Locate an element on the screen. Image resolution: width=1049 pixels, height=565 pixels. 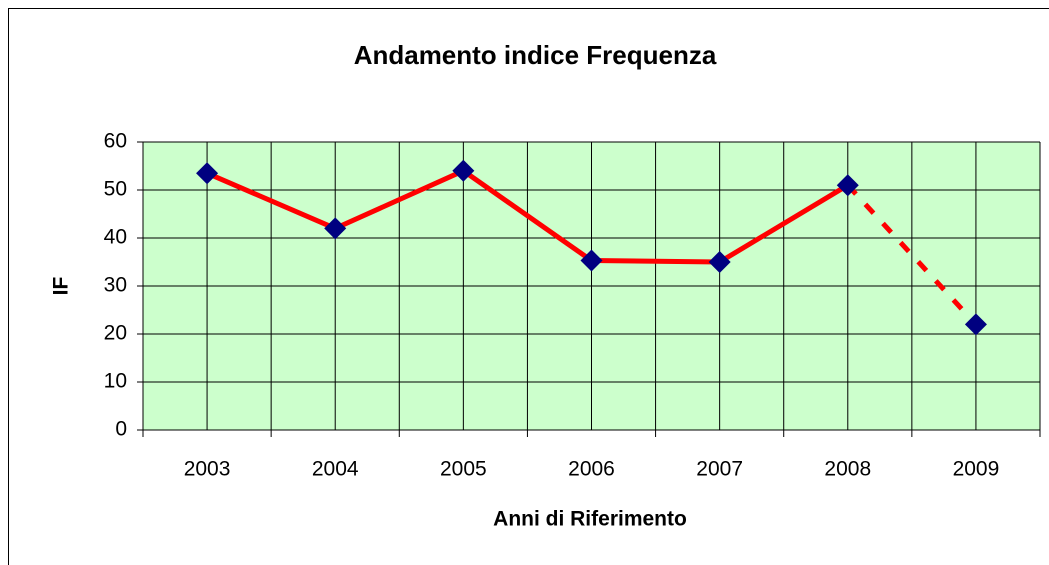
chart-title: Andamento indice Frequenza is located at coordinates (535, 55).